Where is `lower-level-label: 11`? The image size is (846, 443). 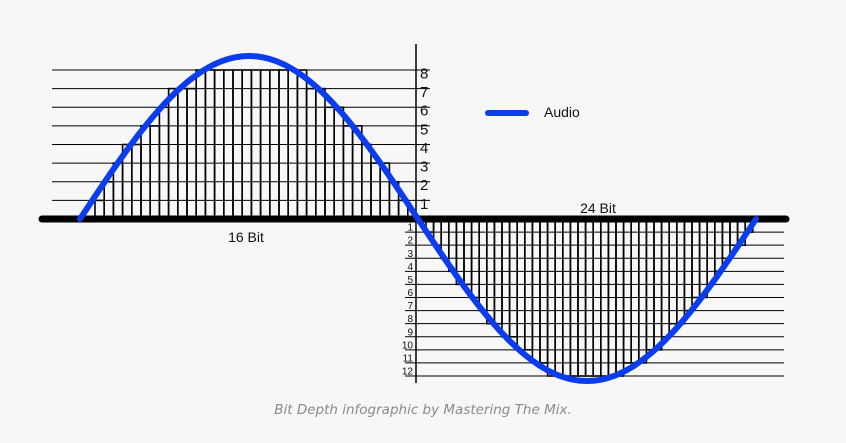 lower-level-label: 11 is located at coordinates (408, 358).